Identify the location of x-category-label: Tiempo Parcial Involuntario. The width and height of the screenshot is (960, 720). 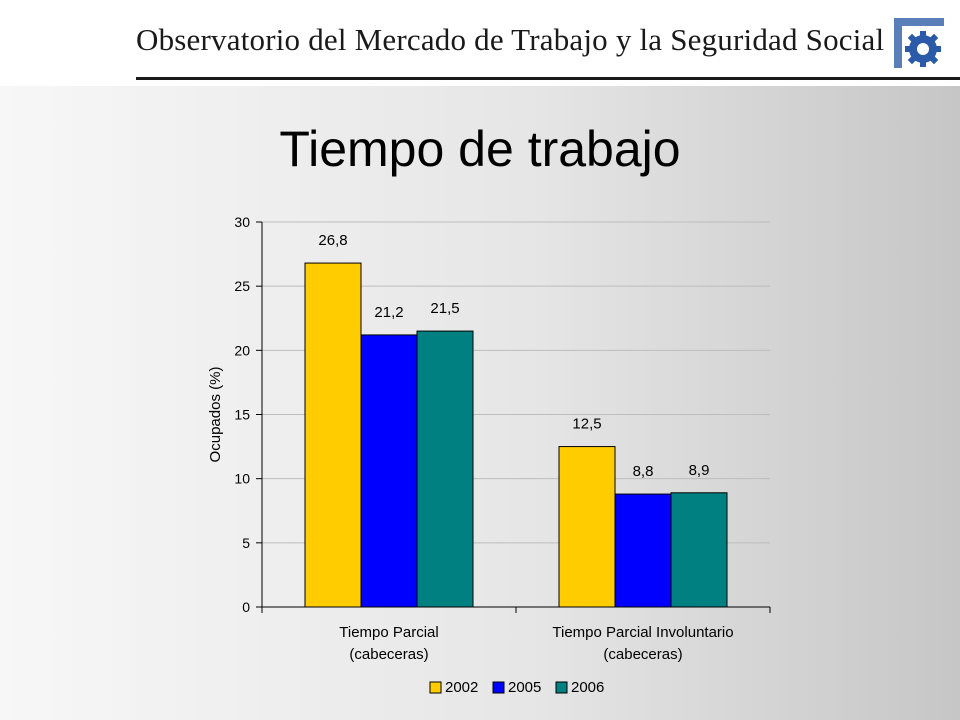
(642, 632).